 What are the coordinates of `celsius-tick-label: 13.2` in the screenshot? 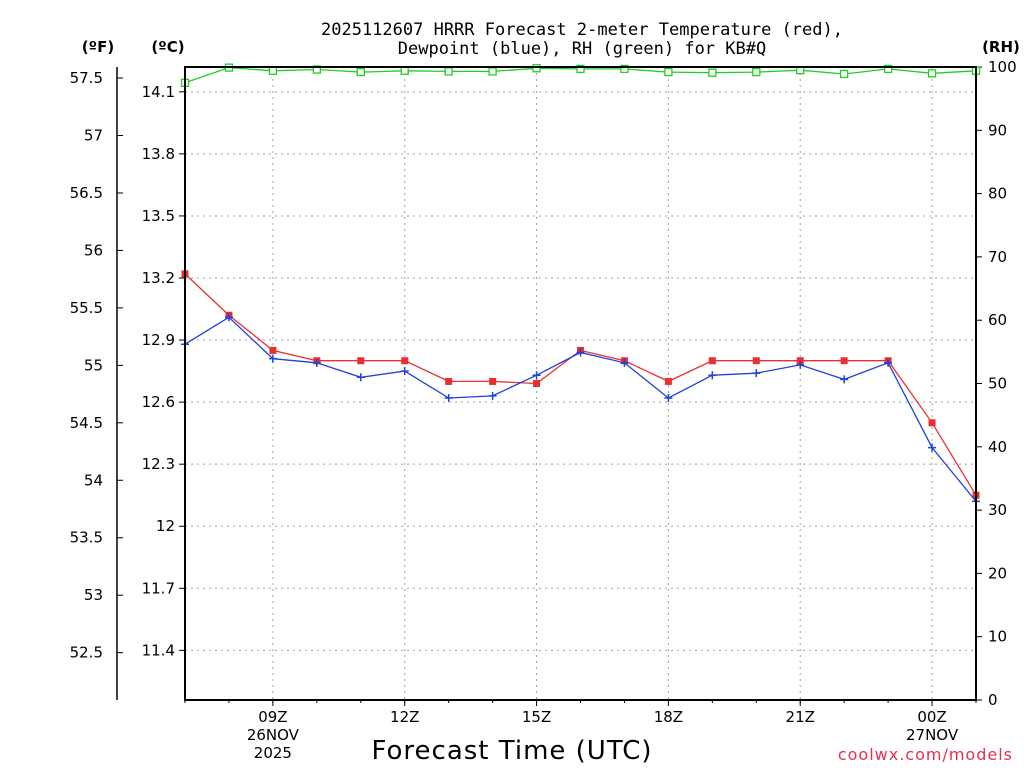 It's located at (158, 278).